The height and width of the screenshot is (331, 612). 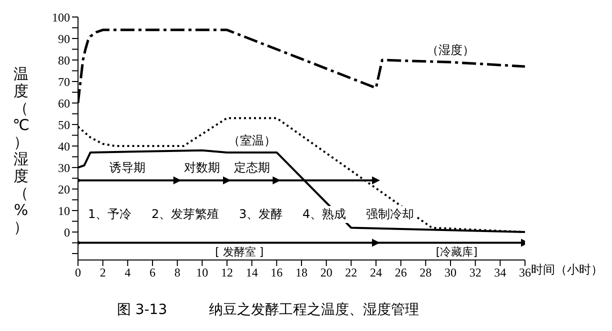 What do you see at coordinates (475, 273) in the screenshot?
I see `x-tick-label: 32` at bounding box center [475, 273].